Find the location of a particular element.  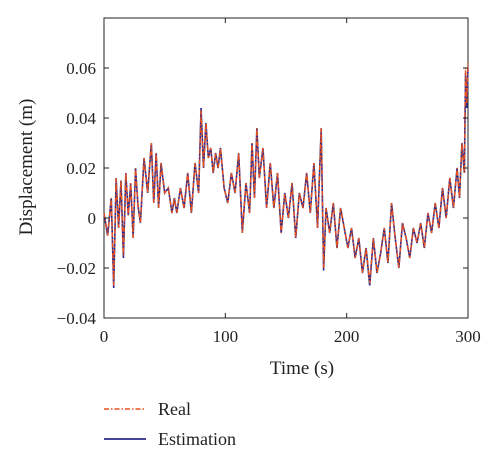

y-tick-label: 0.04 is located at coordinates (81, 118).